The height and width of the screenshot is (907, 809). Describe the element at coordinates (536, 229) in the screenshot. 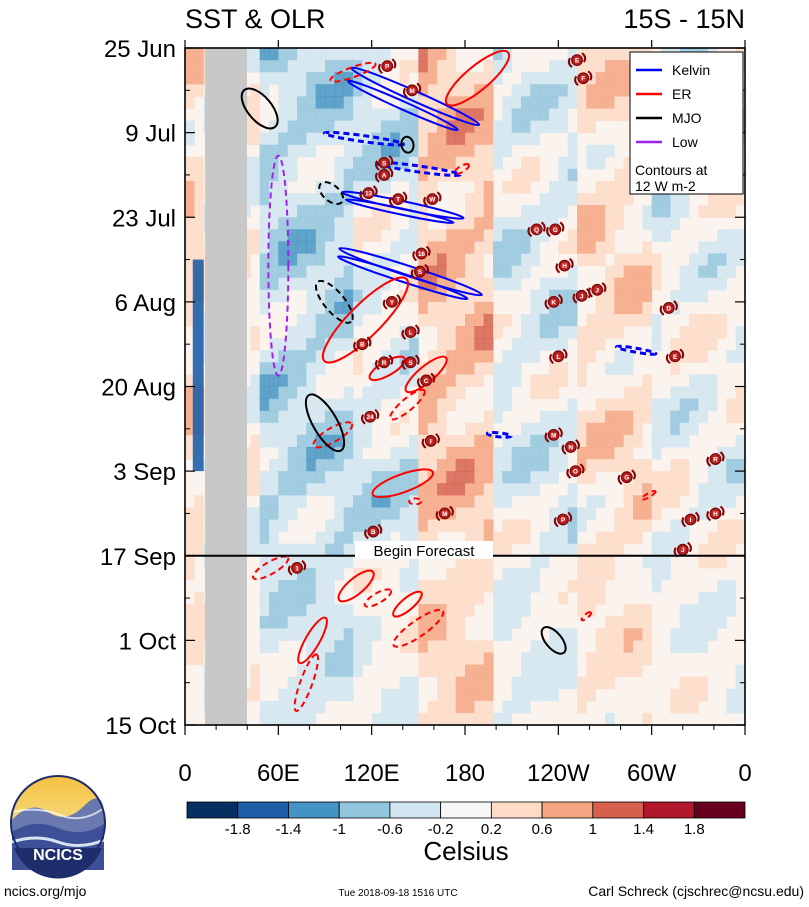

I see `storm-marker: Q` at that location.